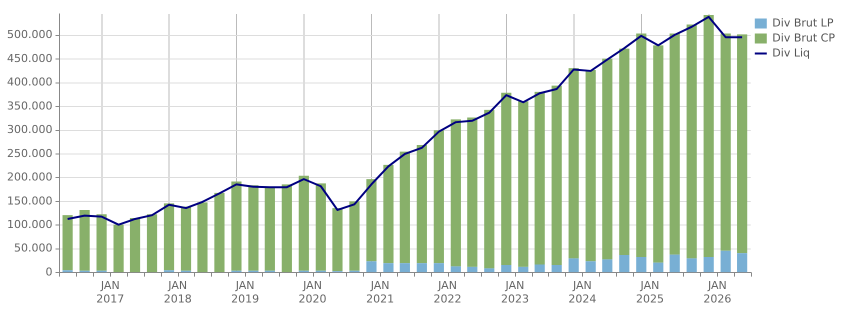 The width and height of the screenshot is (851, 313). Describe the element at coordinates (29, 201) in the screenshot. I see `y-tick-label: 150.000` at that location.